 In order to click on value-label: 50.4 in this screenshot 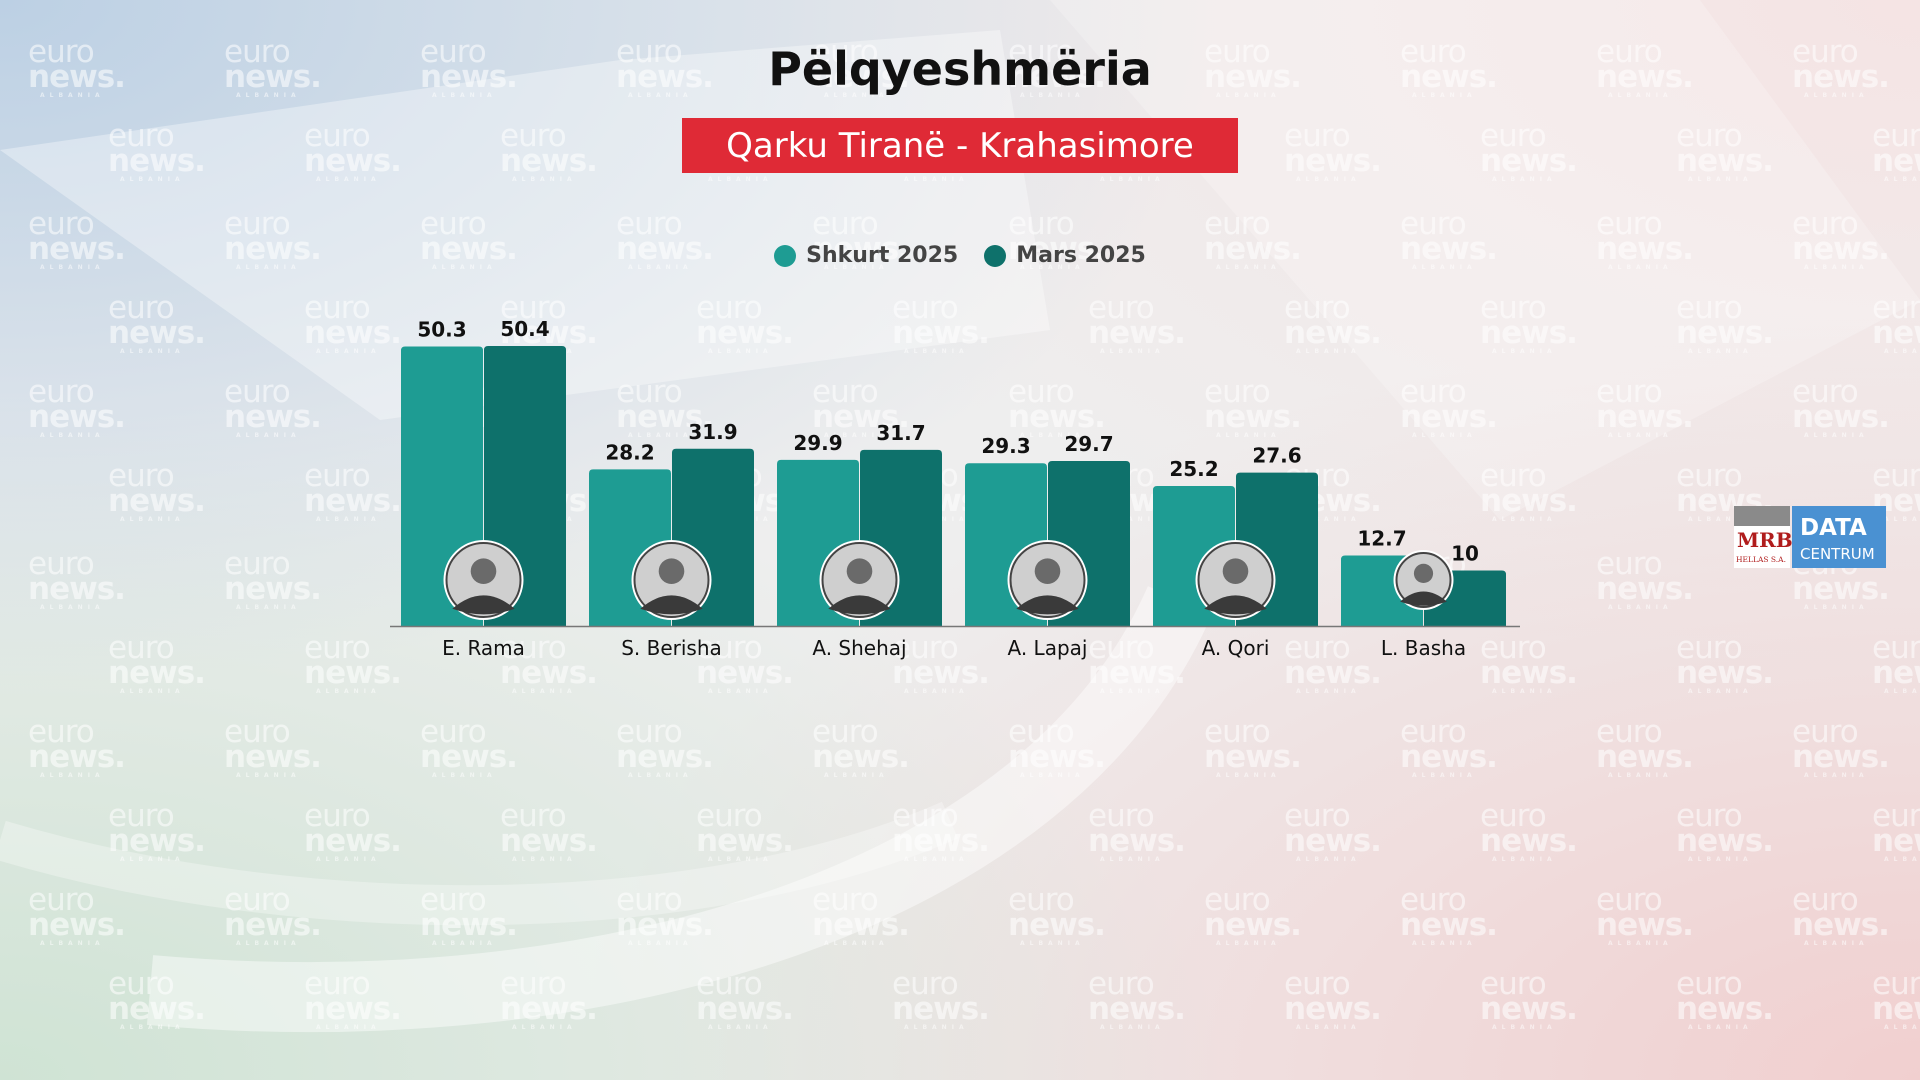, I will do `click(524, 329)`.